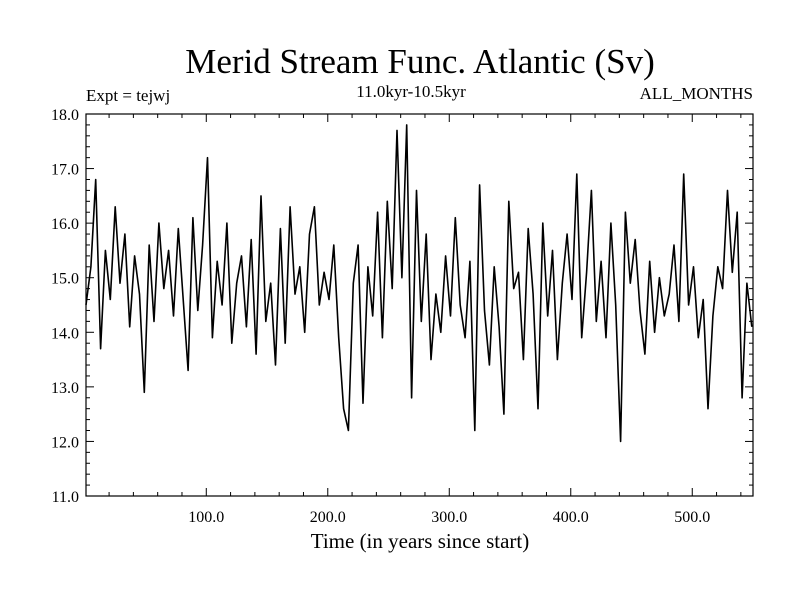 The height and width of the screenshot is (600, 800). What do you see at coordinates (65, 170) in the screenshot?
I see `y-tick-label: 17.0` at bounding box center [65, 170].